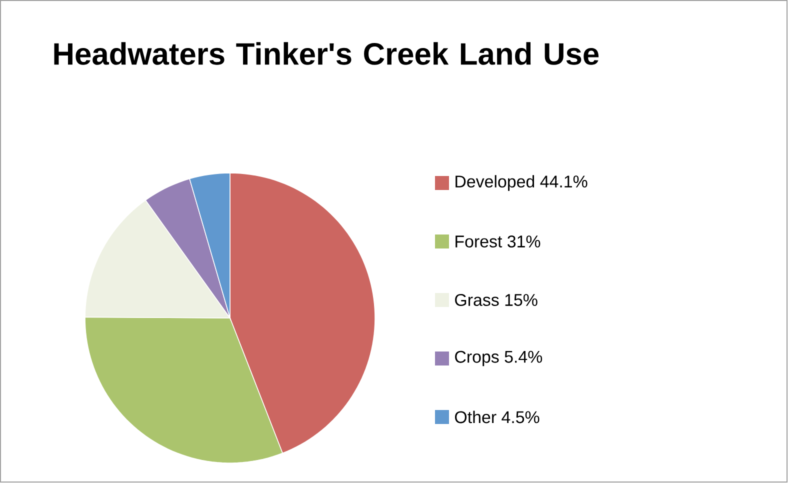 This screenshot has height=483, width=788. What do you see at coordinates (498, 241) in the screenshot?
I see `legend-label: Forest 31%` at bounding box center [498, 241].